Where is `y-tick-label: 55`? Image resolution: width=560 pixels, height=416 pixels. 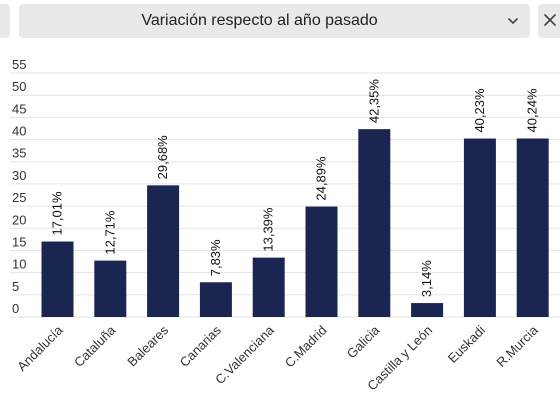 y-tick-label: 55 is located at coordinates (19, 64).